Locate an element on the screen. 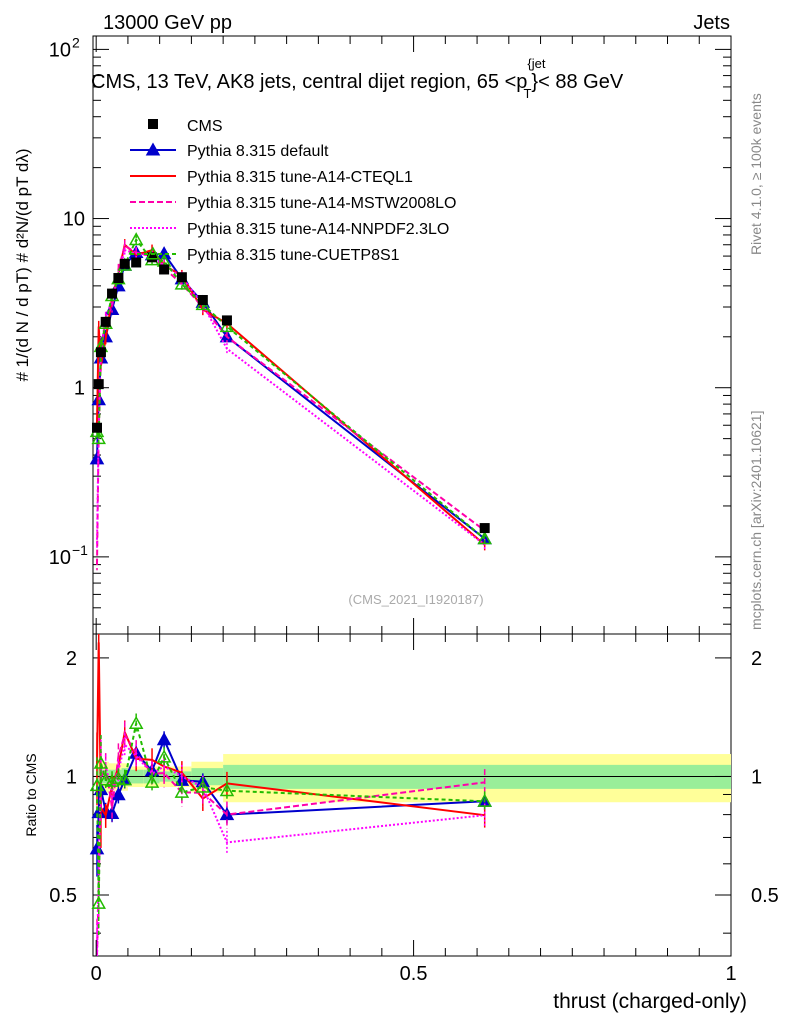  mcplots-label-text: mcplots.cern.ch [arXiv:2401.10621] is located at coordinates (756, 520).